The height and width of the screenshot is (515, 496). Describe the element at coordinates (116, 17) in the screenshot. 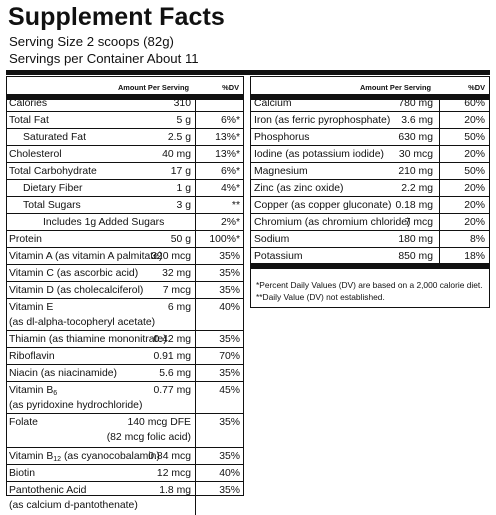

I see `panel-title: Supplement Facts` at that location.